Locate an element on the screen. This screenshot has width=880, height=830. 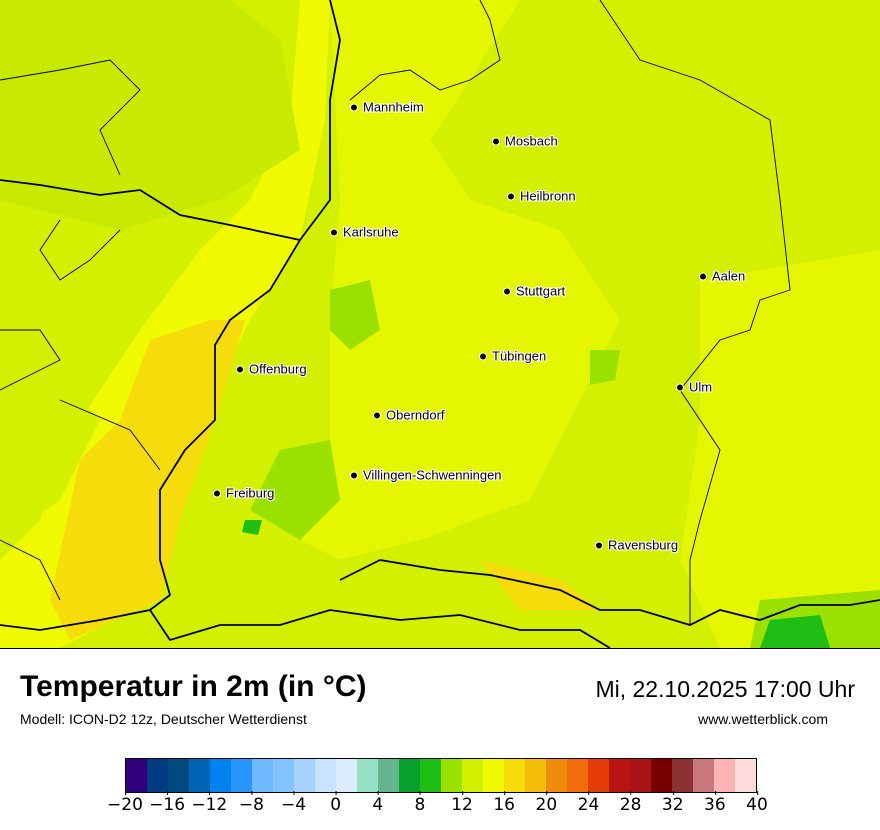
city-marker: Offenburg is located at coordinates (271, 369).